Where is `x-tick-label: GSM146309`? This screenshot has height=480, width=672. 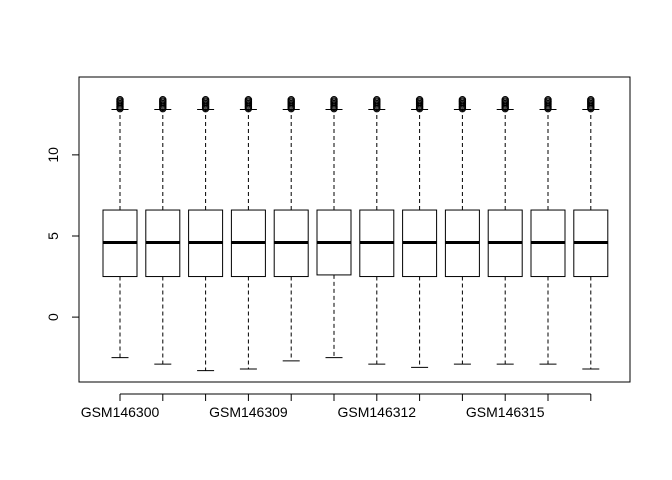 x-tick-label: GSM146309 is located at coordinates (248, 412).